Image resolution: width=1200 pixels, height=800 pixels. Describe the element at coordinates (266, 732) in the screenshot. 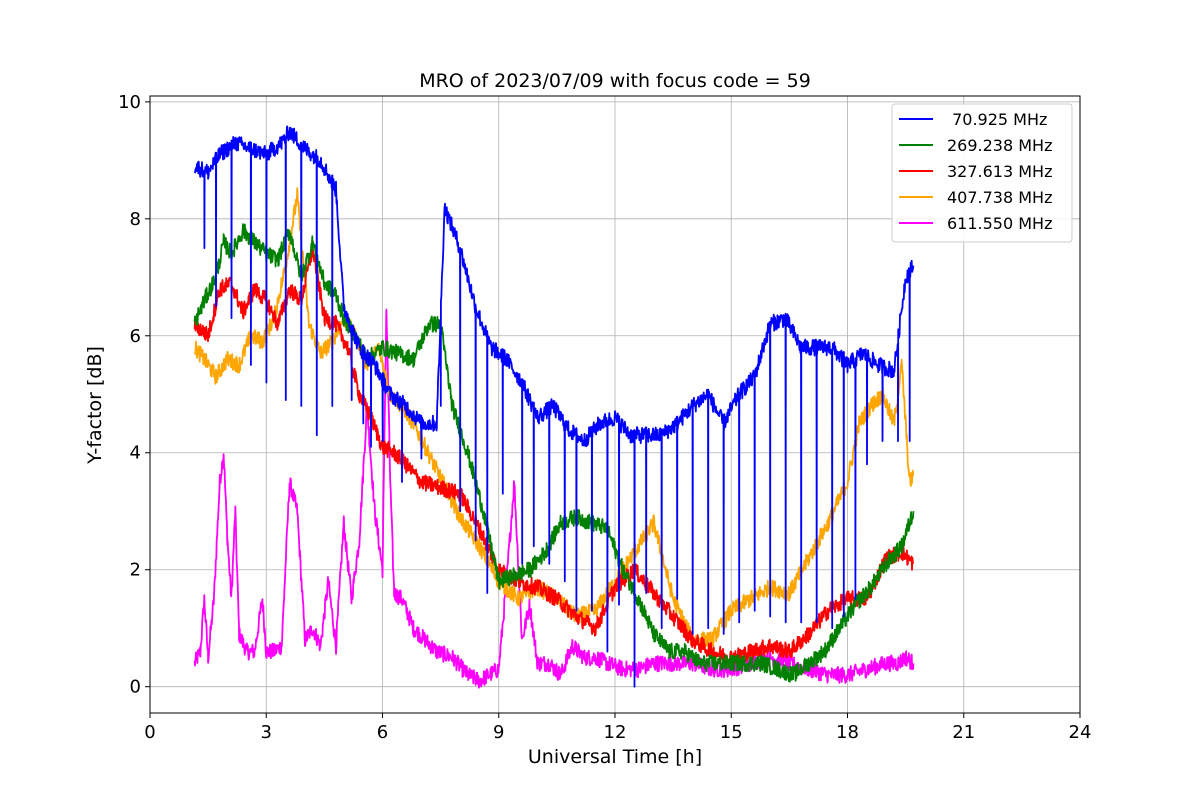

I see `x-tick-label: 3` at that location.